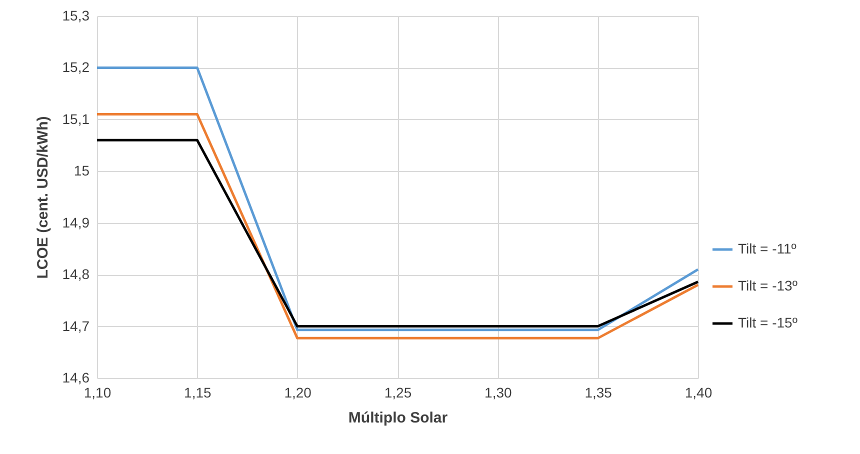  I want to click on y-tick-label: 15,1, so click(76, 118).